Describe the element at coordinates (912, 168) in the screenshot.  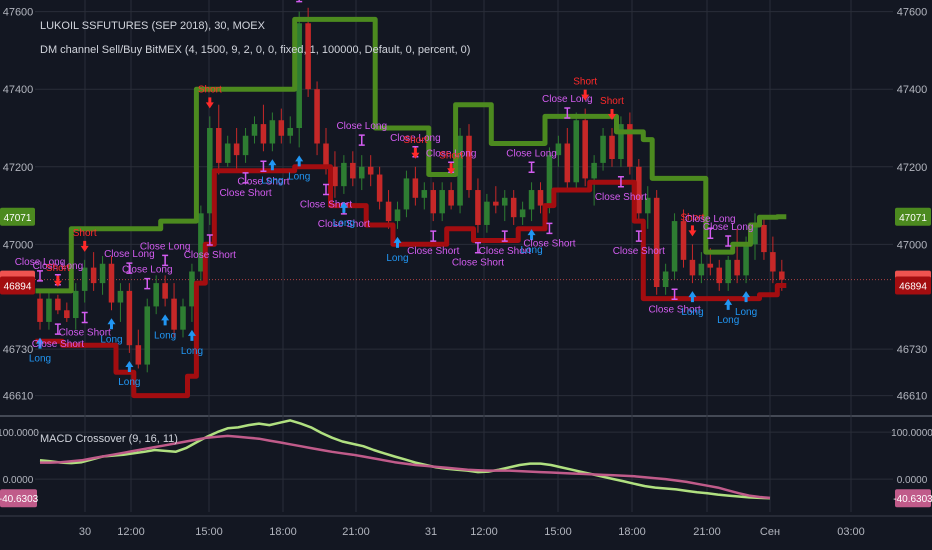
I see `y-tick-label-right: 47200` at that location.